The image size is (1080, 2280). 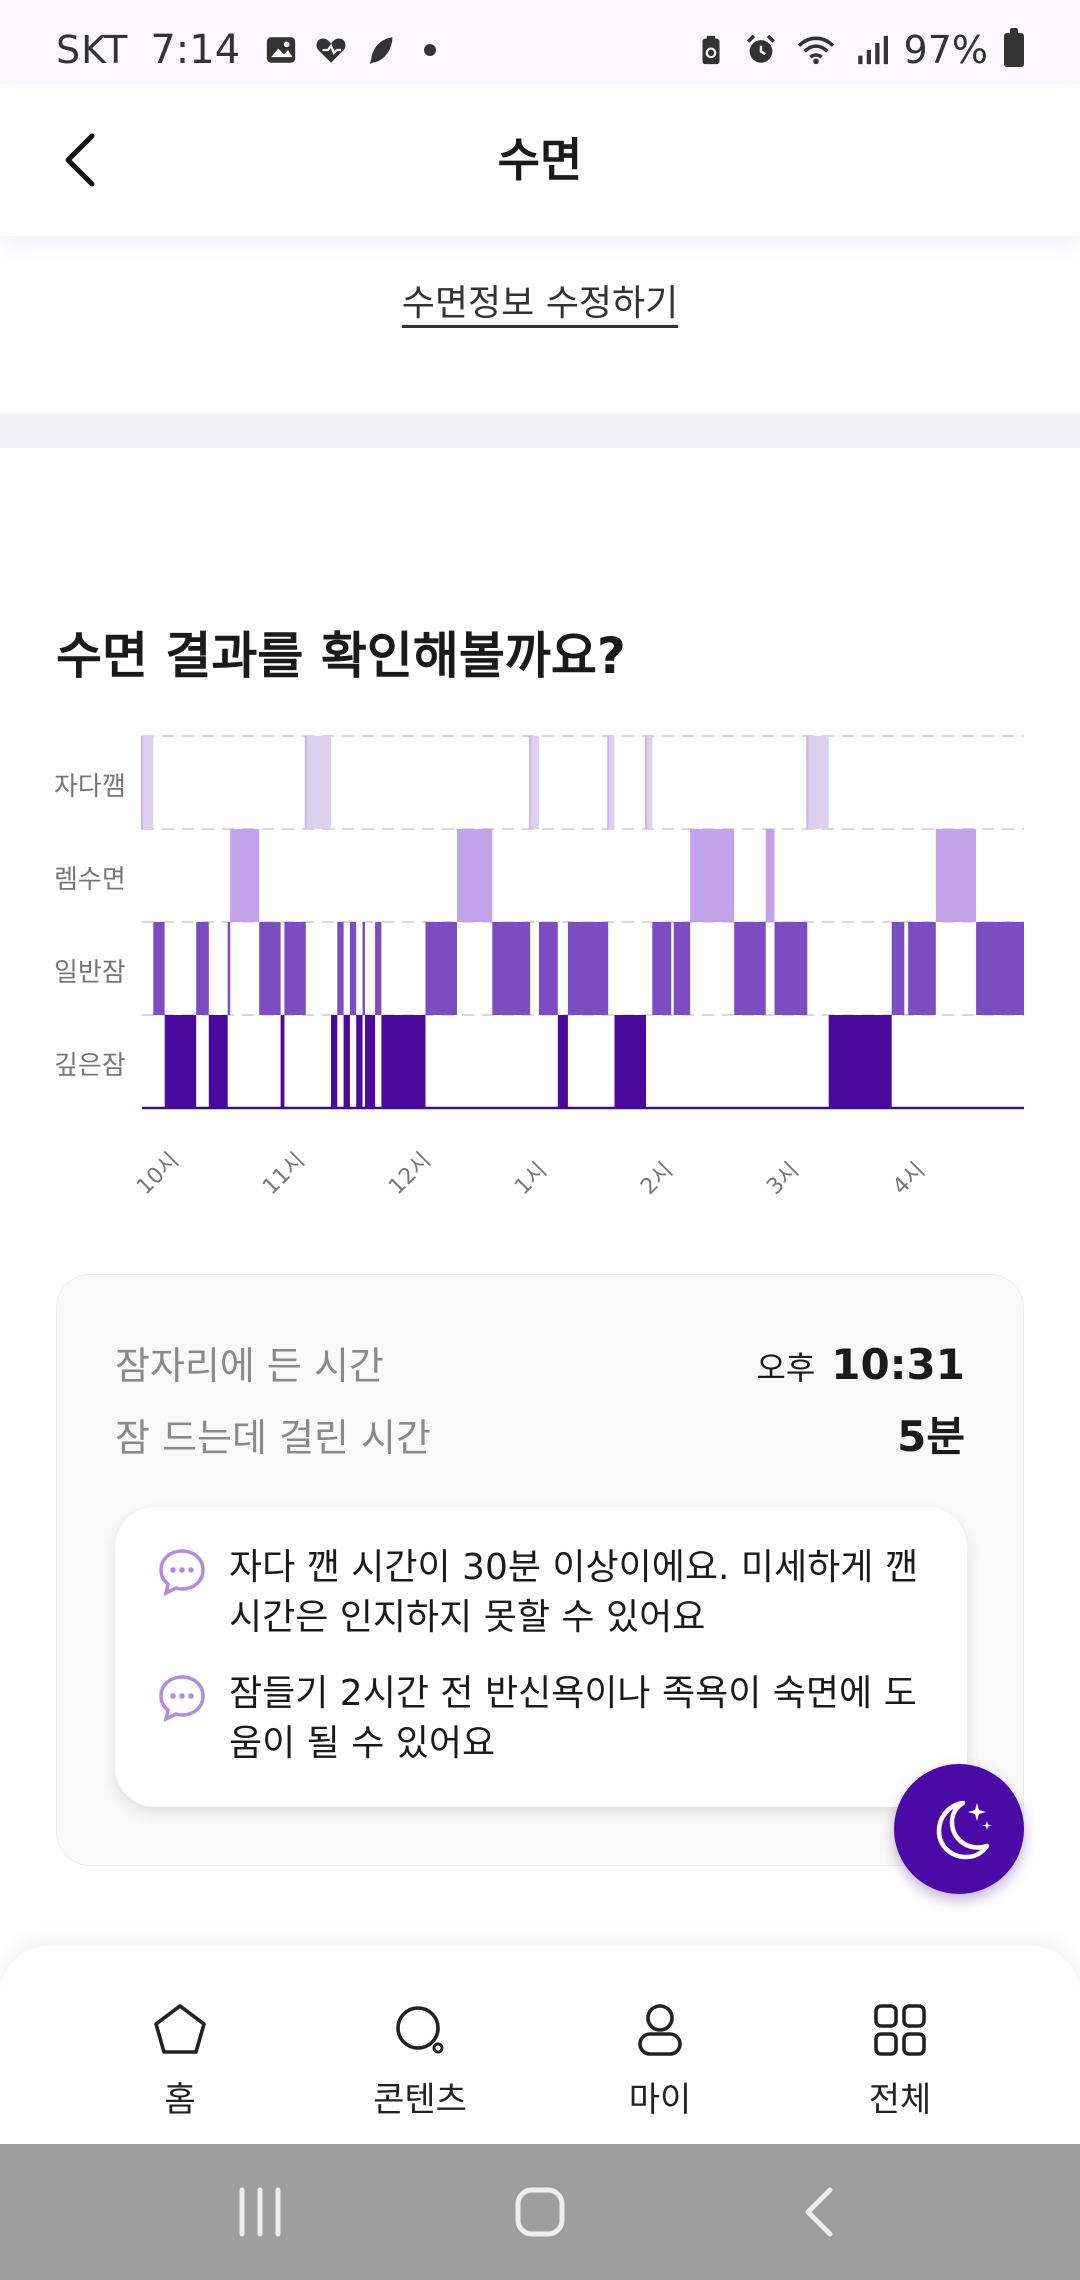 I want to click on status-left: SKT 7:14, so click(x=246, y=50).